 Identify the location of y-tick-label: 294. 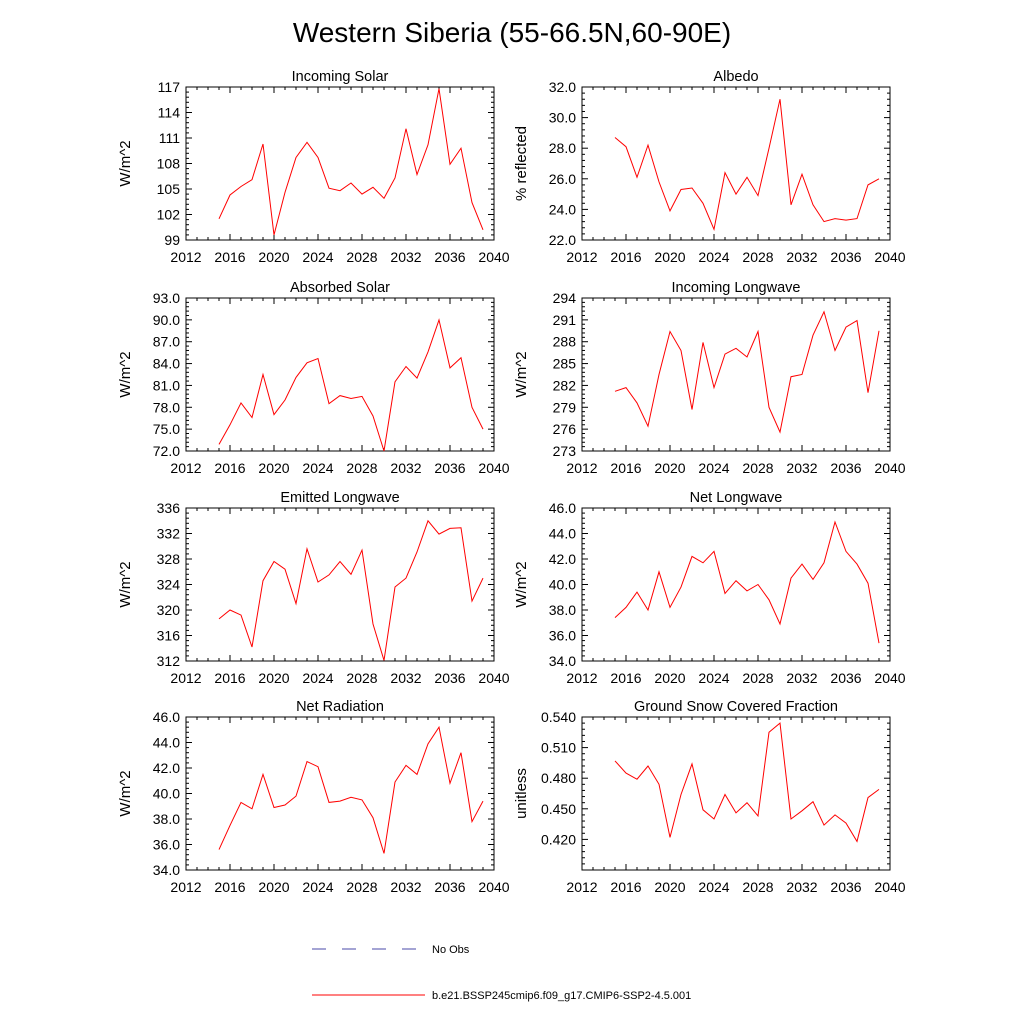
(565, 298).